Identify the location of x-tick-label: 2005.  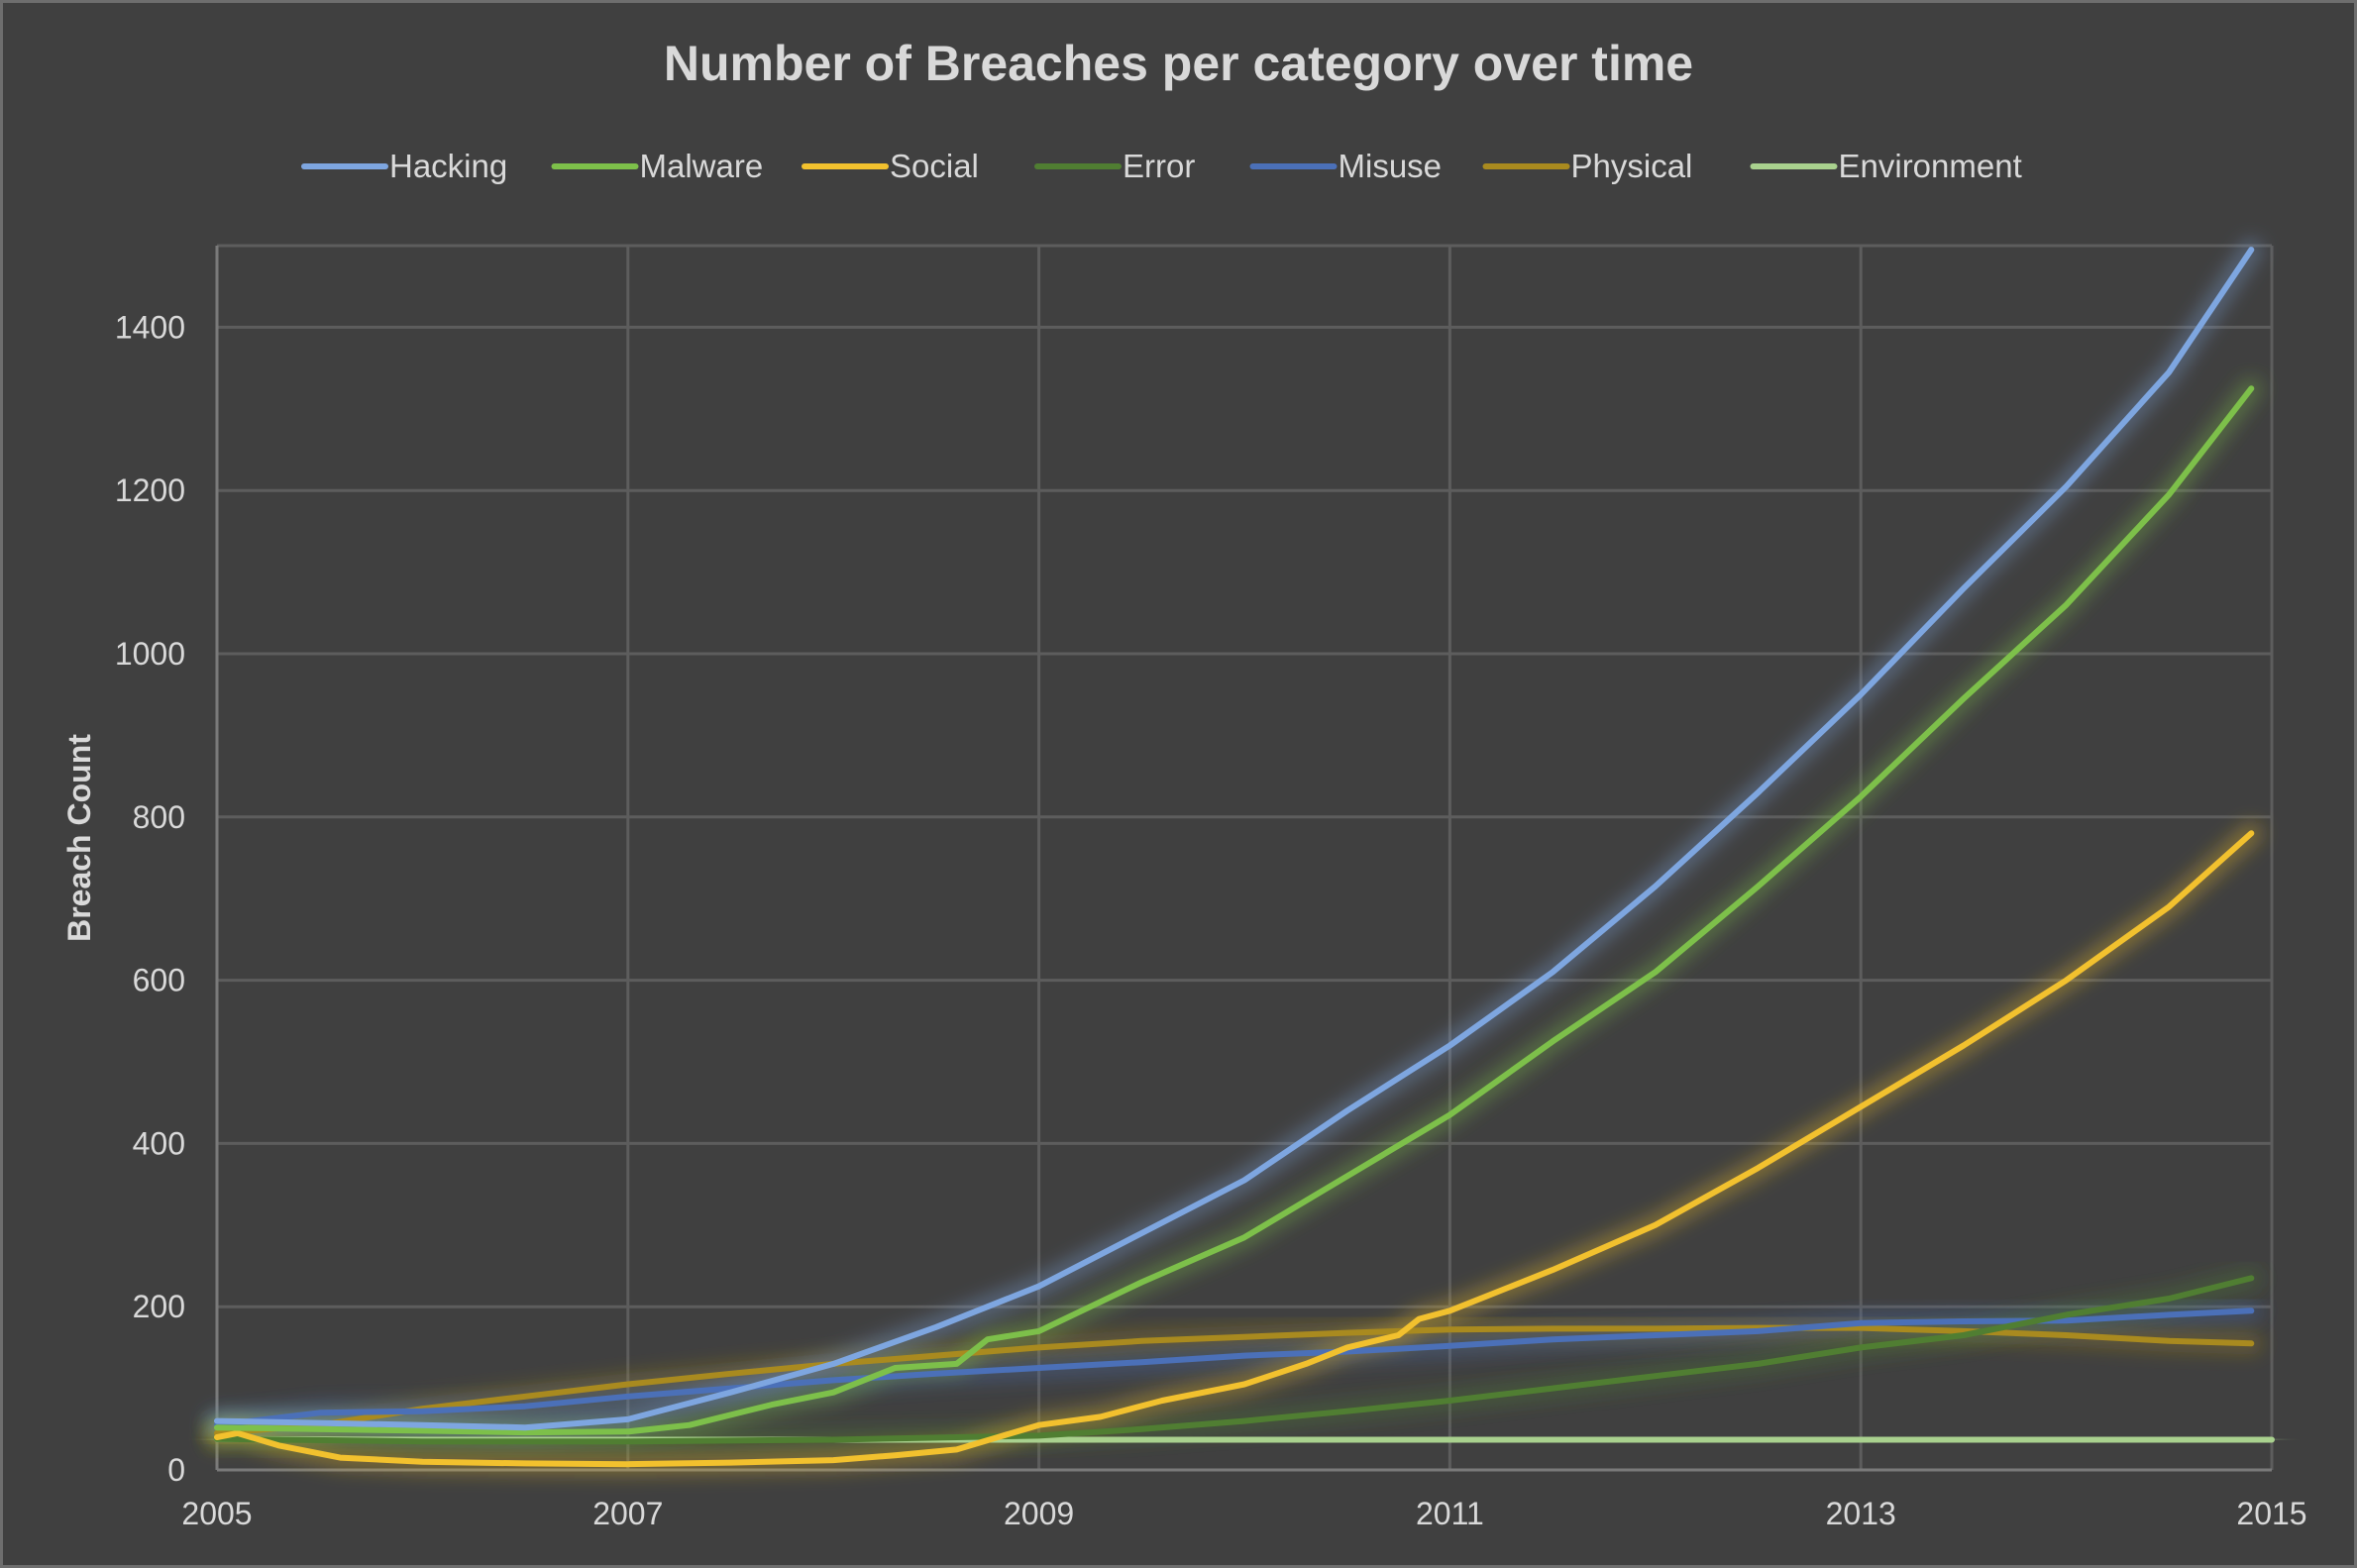
(216, 1514).